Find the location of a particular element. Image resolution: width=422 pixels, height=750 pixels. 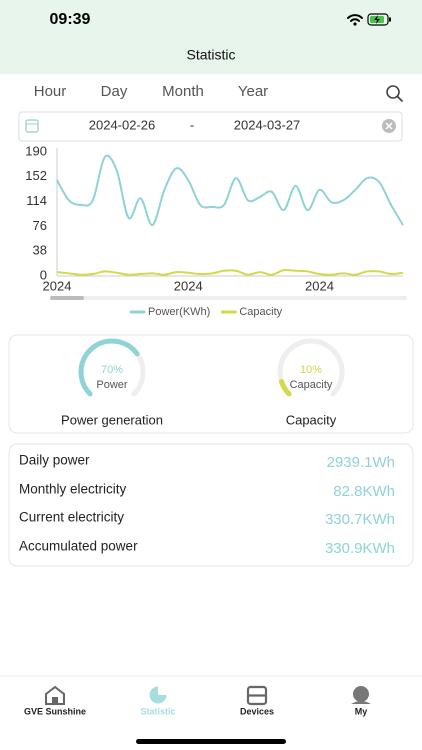

gauge-caption: Capacity is located at coordinates (311, 419).